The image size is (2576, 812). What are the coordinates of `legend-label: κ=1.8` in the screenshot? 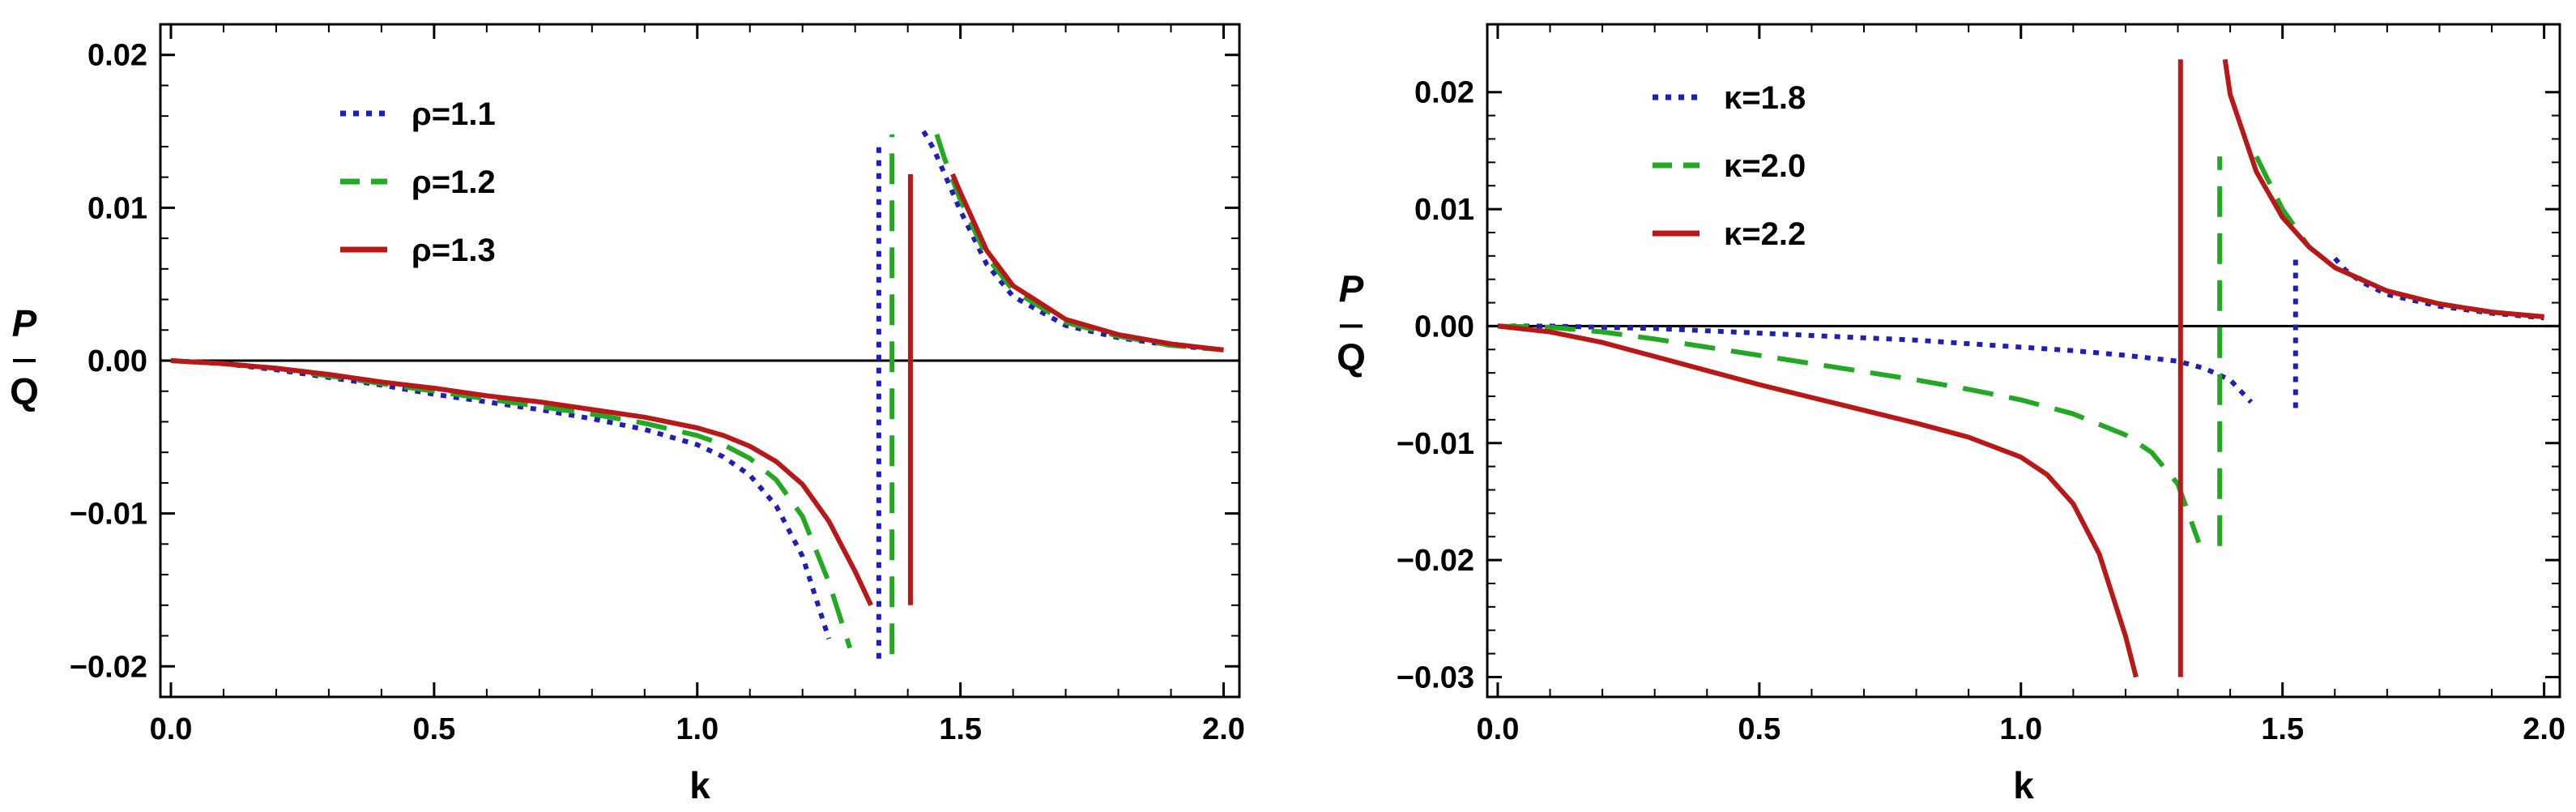 It's located at (1765, 98).